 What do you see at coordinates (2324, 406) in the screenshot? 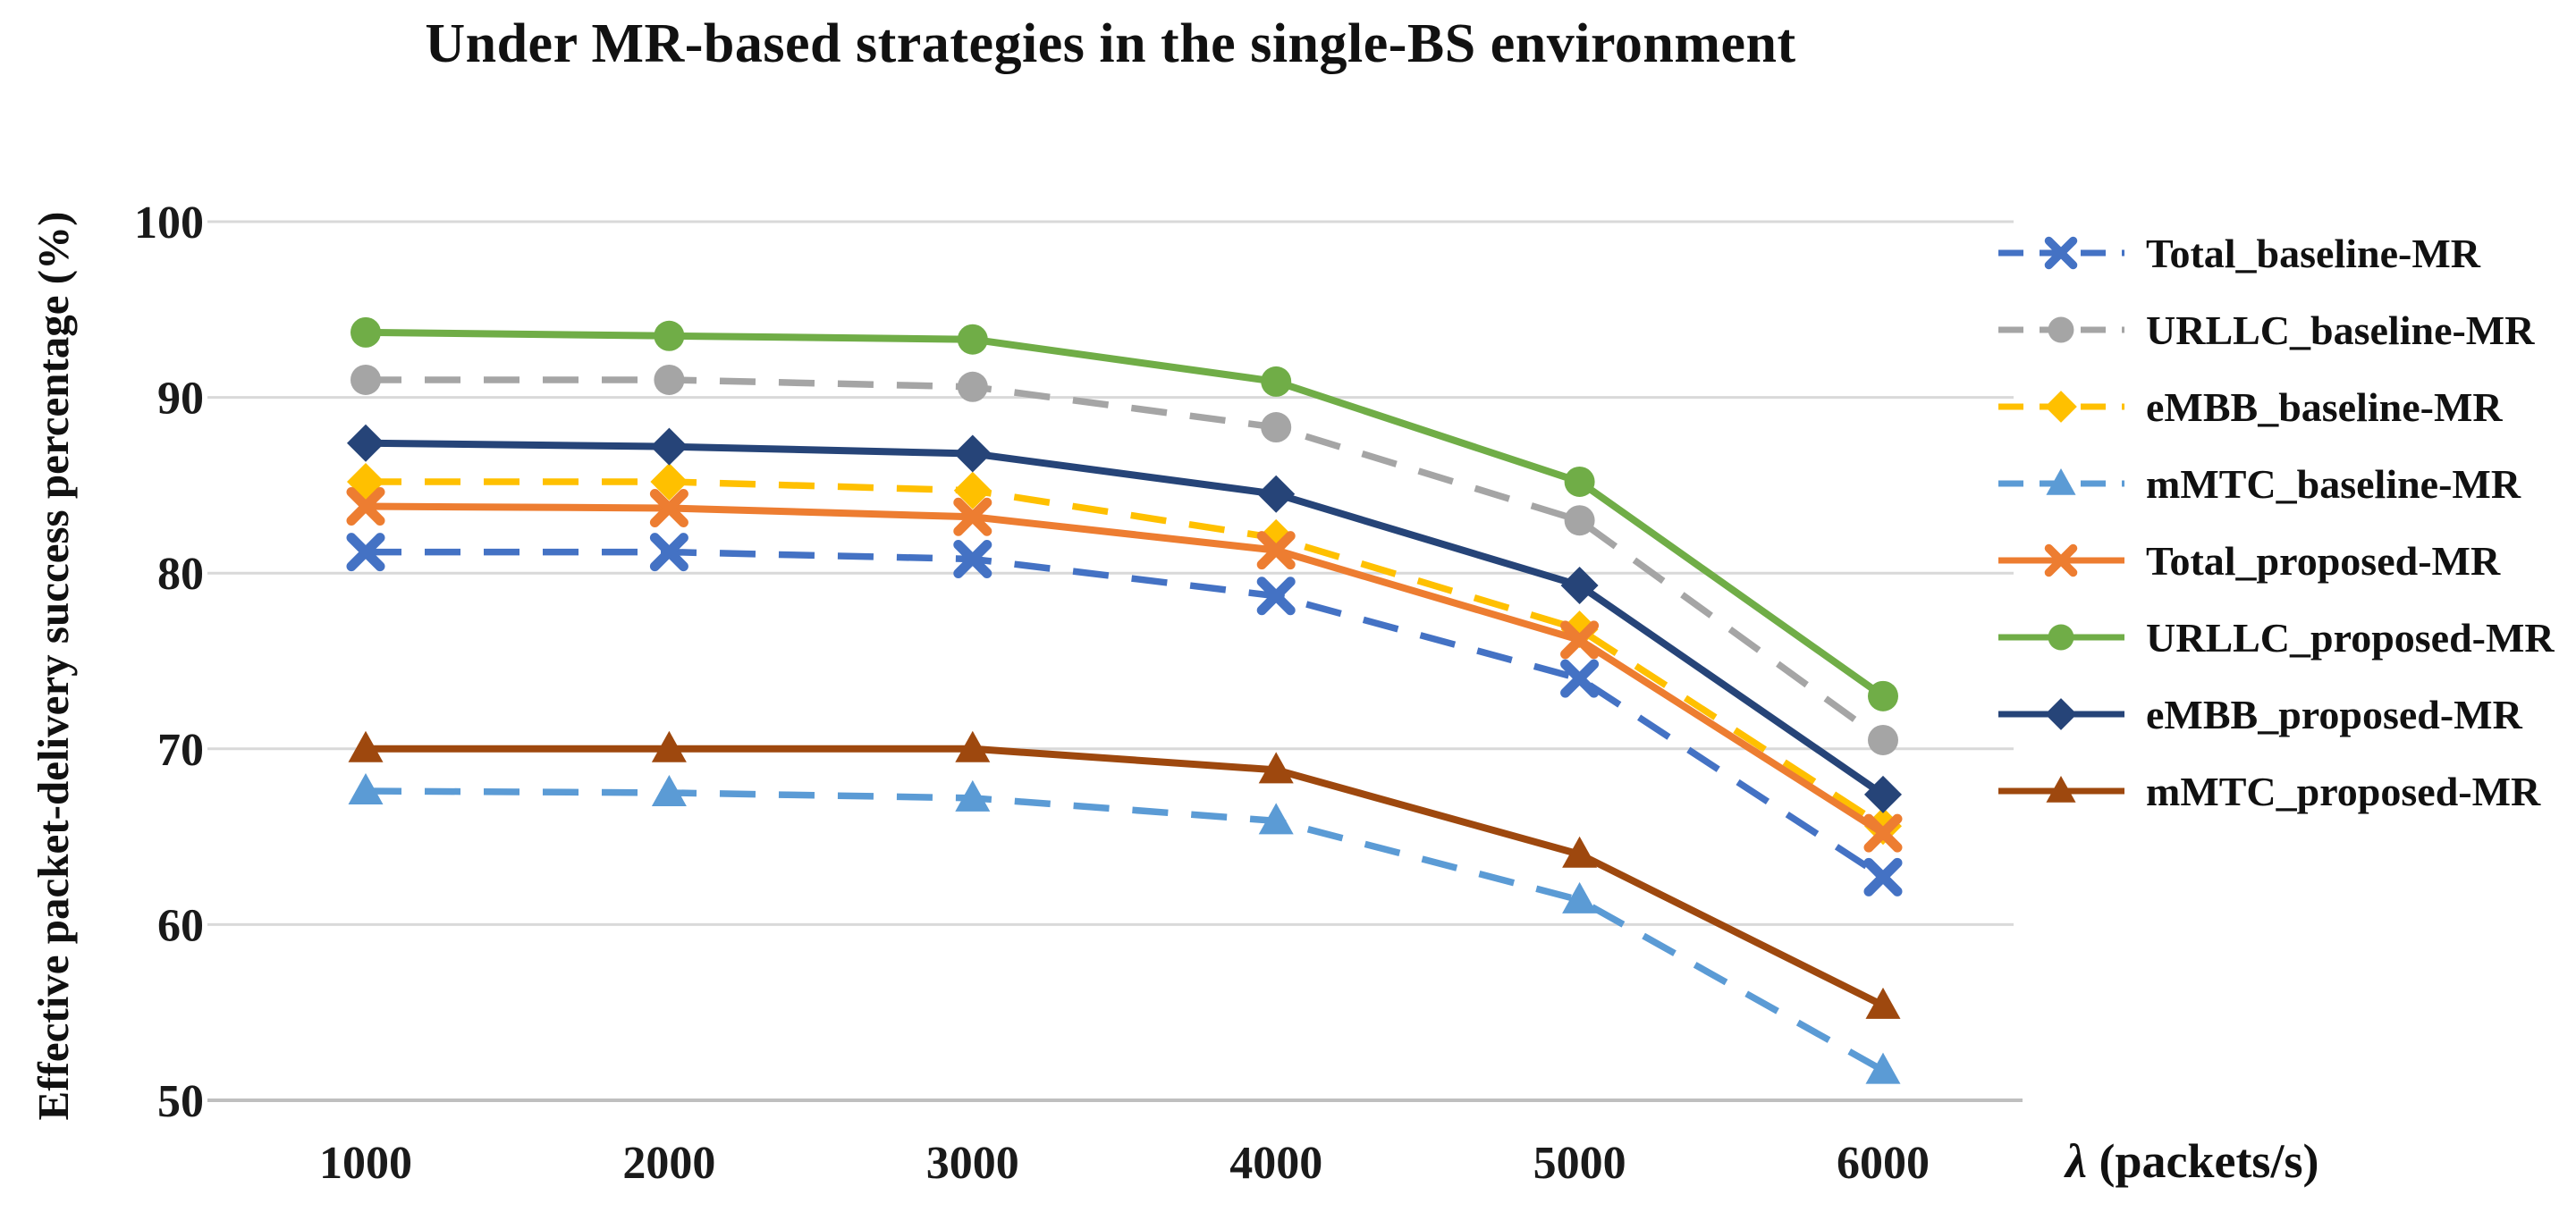
I see `legend-label: eMBB_baseline-MR` at bounding box center [2324, 406].